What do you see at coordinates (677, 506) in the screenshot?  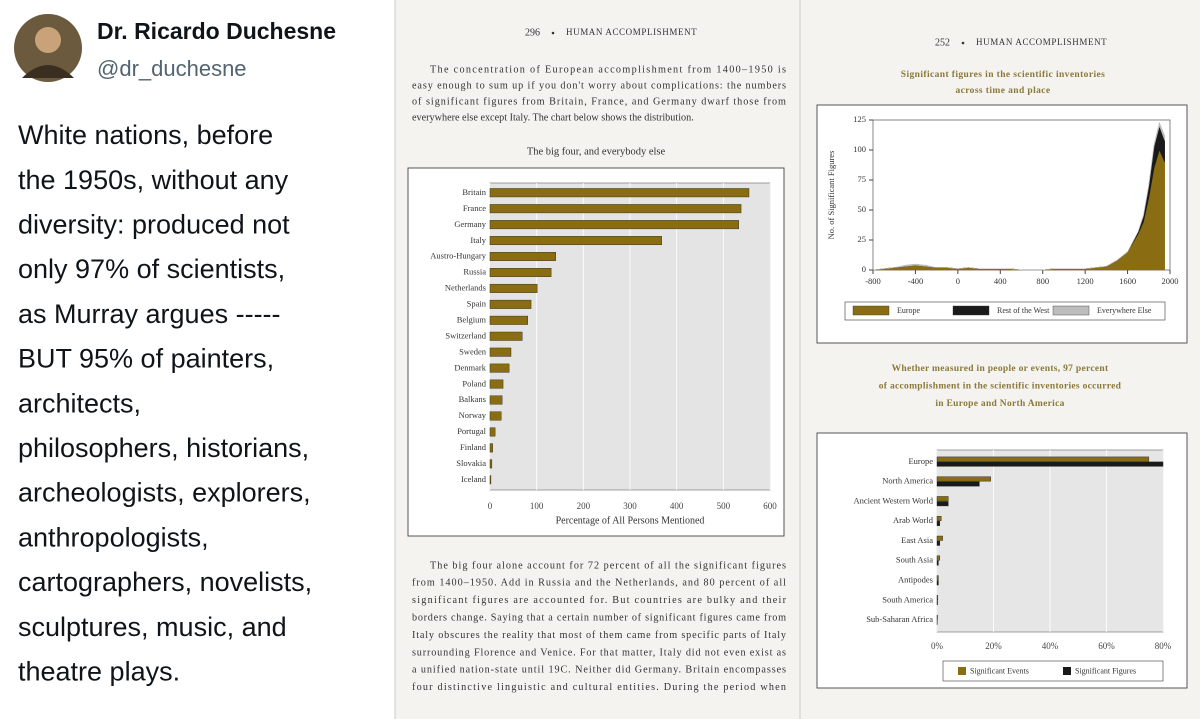 I see `x-tick-label: 400` at bounding box center [677, 506].